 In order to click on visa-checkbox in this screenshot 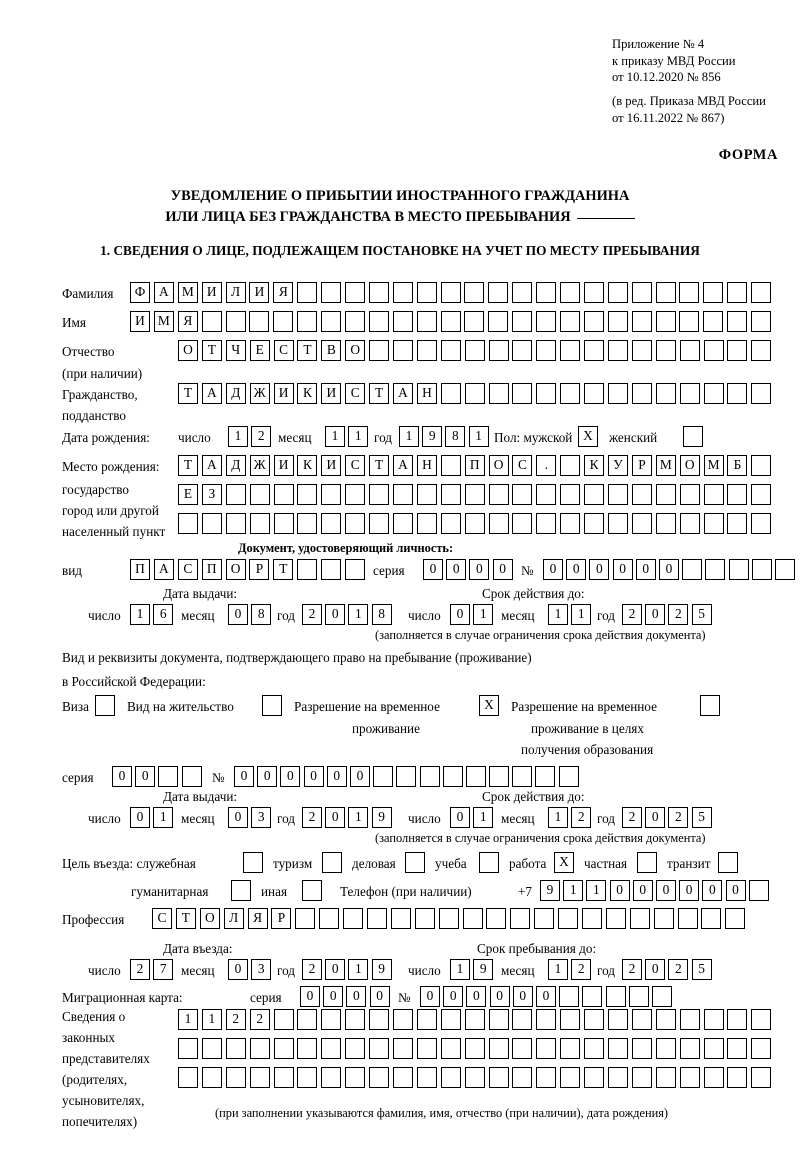, I will do `click(105, 705)`.